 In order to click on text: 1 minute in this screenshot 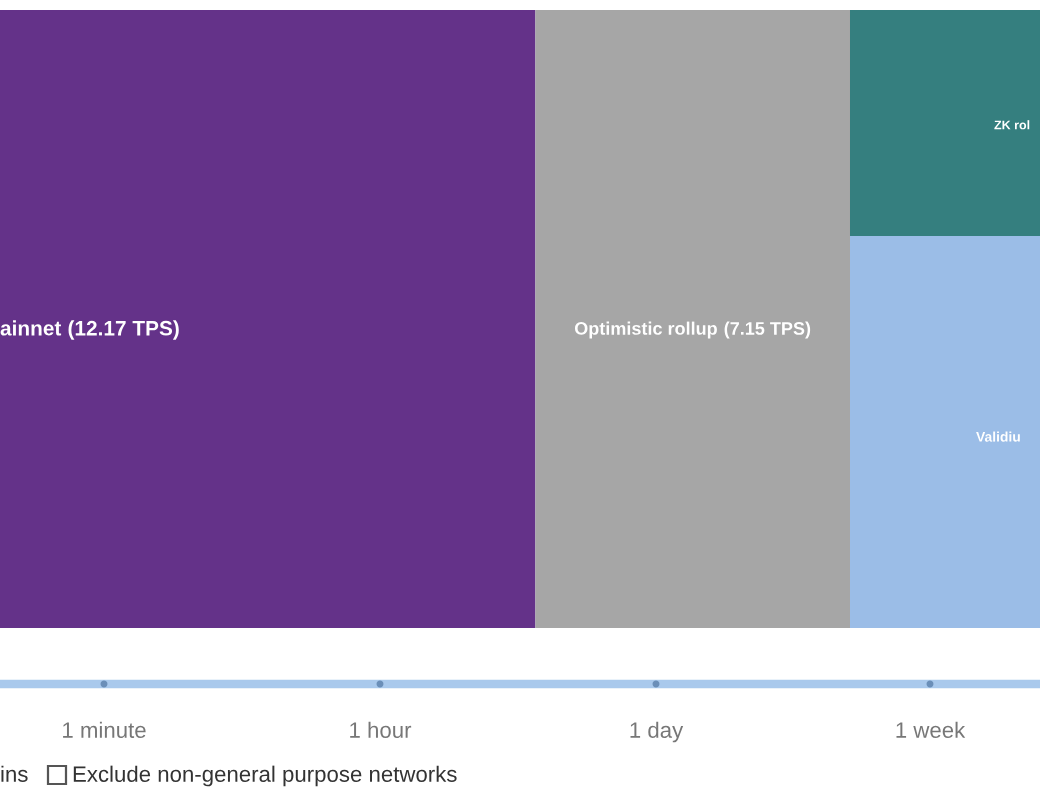, I will do `click(104, 729)`.